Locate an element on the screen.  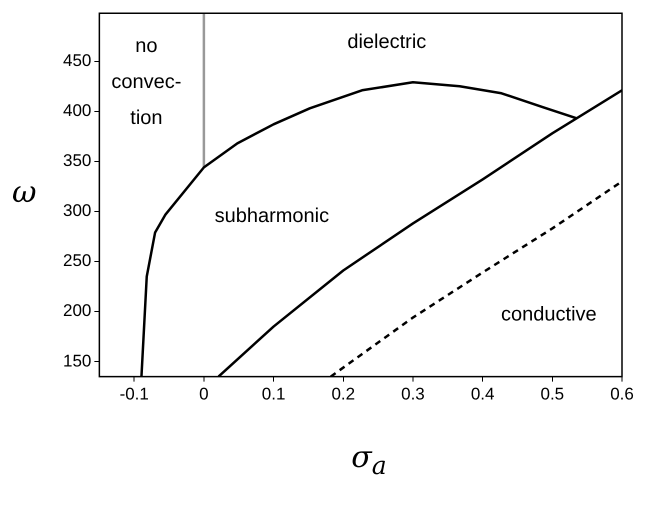
x-tick-label: -0.1 is located at coordinates (134, 394).